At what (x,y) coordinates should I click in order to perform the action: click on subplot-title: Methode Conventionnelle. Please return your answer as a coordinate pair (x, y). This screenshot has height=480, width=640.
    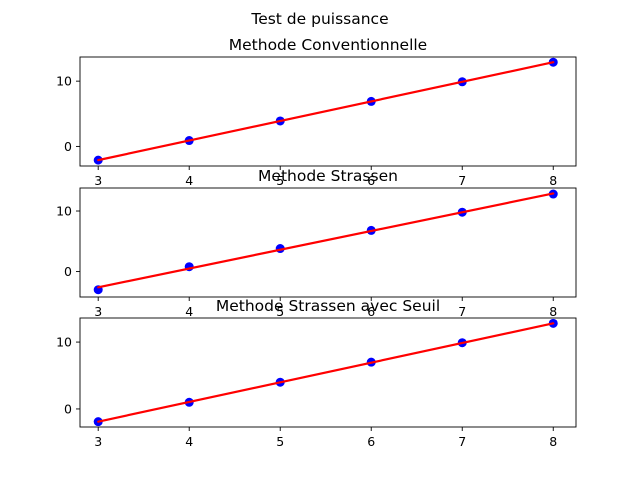
    Looking at the image, I should click on (328, 45).